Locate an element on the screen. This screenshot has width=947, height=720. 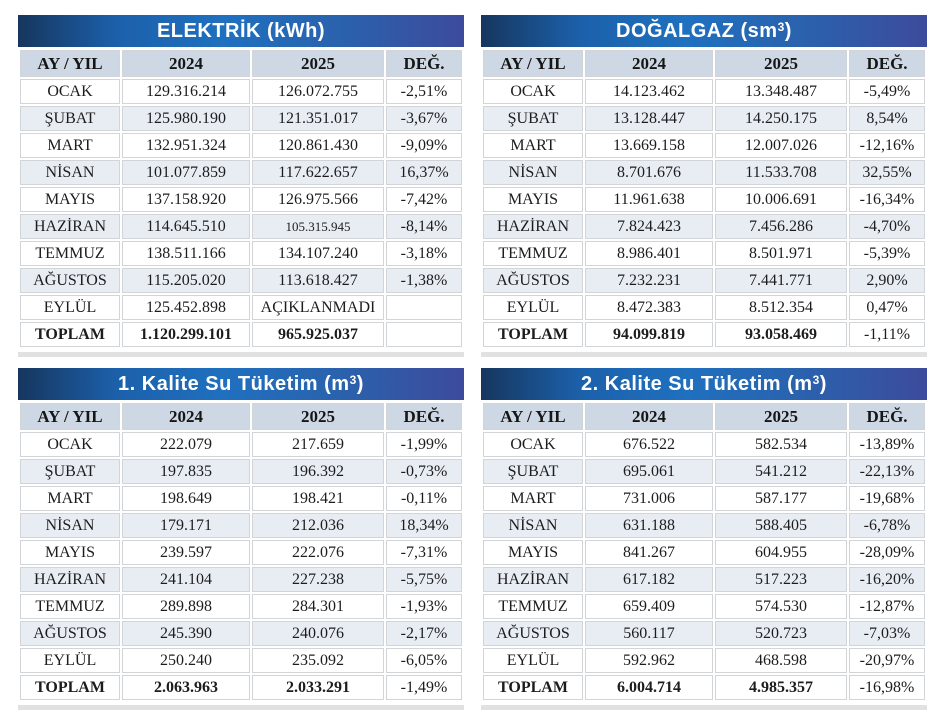
month-cell: TEMMUZ is located at coordinates (533, 606).